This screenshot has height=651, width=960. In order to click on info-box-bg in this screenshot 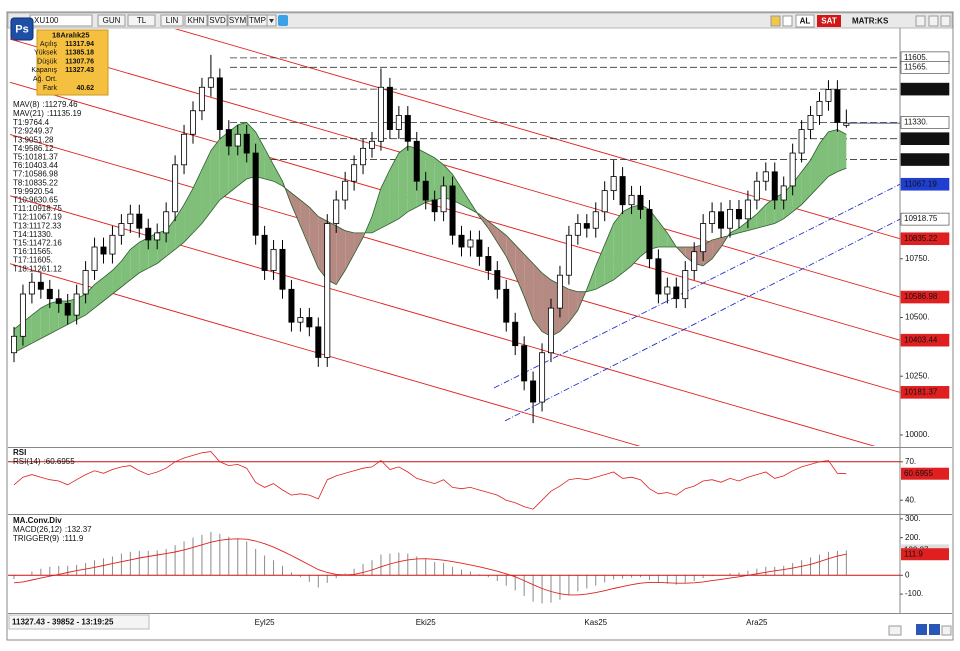, I will do `click(72, 62)`.